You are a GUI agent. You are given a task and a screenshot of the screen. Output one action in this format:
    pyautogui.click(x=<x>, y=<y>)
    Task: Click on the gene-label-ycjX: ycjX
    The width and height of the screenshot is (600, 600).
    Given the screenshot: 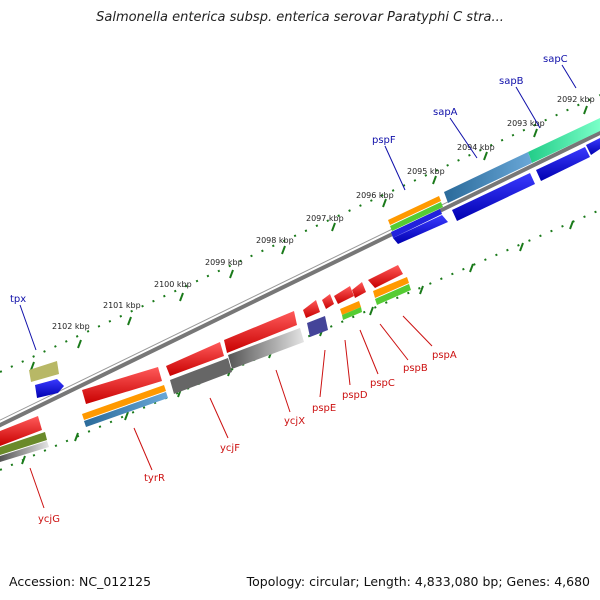 What is the action you would take?
    pyautogui.click(x=294, y=421)
    